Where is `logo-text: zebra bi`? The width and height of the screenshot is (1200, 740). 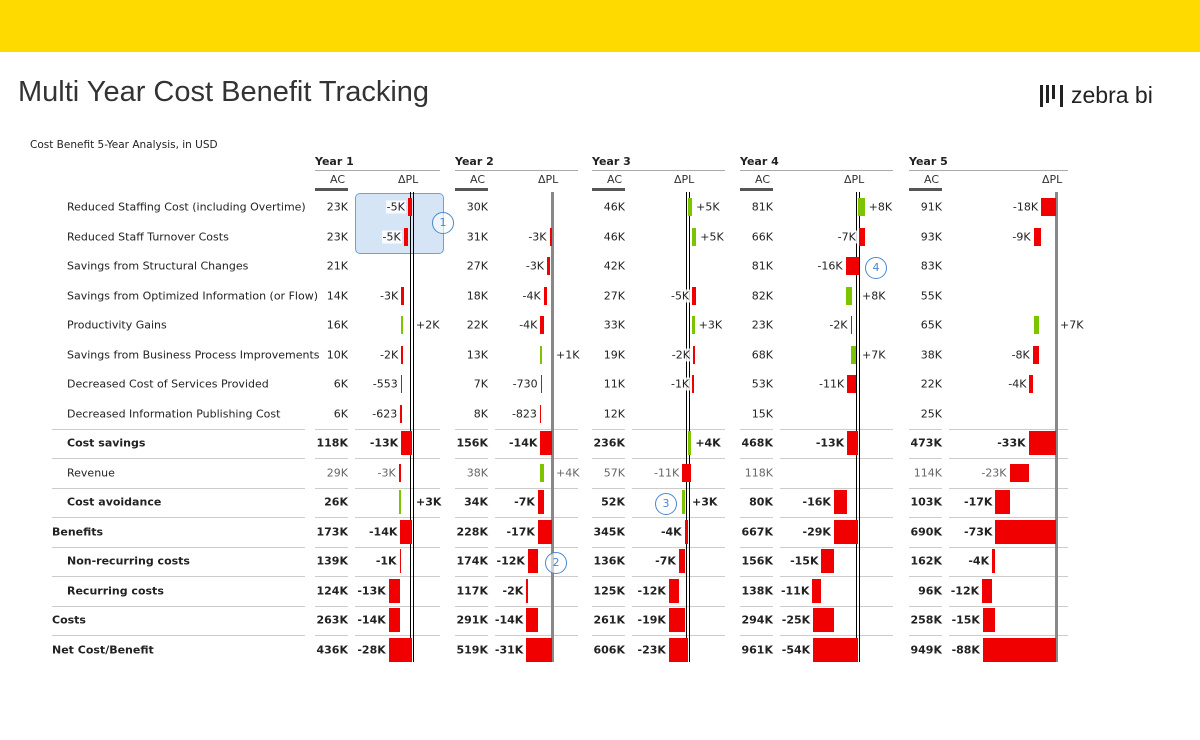
logo-text: zebra bi is located at coordinates (1112, 95).